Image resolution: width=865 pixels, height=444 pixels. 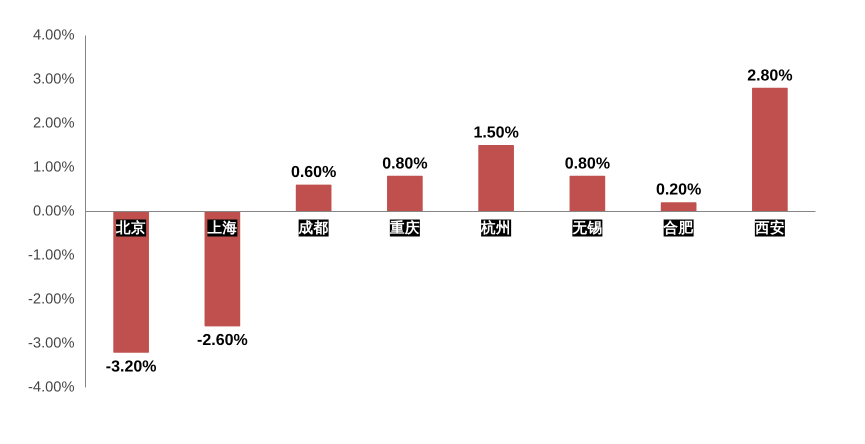 I want to click on y-tick-label: -4.00%, so click(x=51, y=388).